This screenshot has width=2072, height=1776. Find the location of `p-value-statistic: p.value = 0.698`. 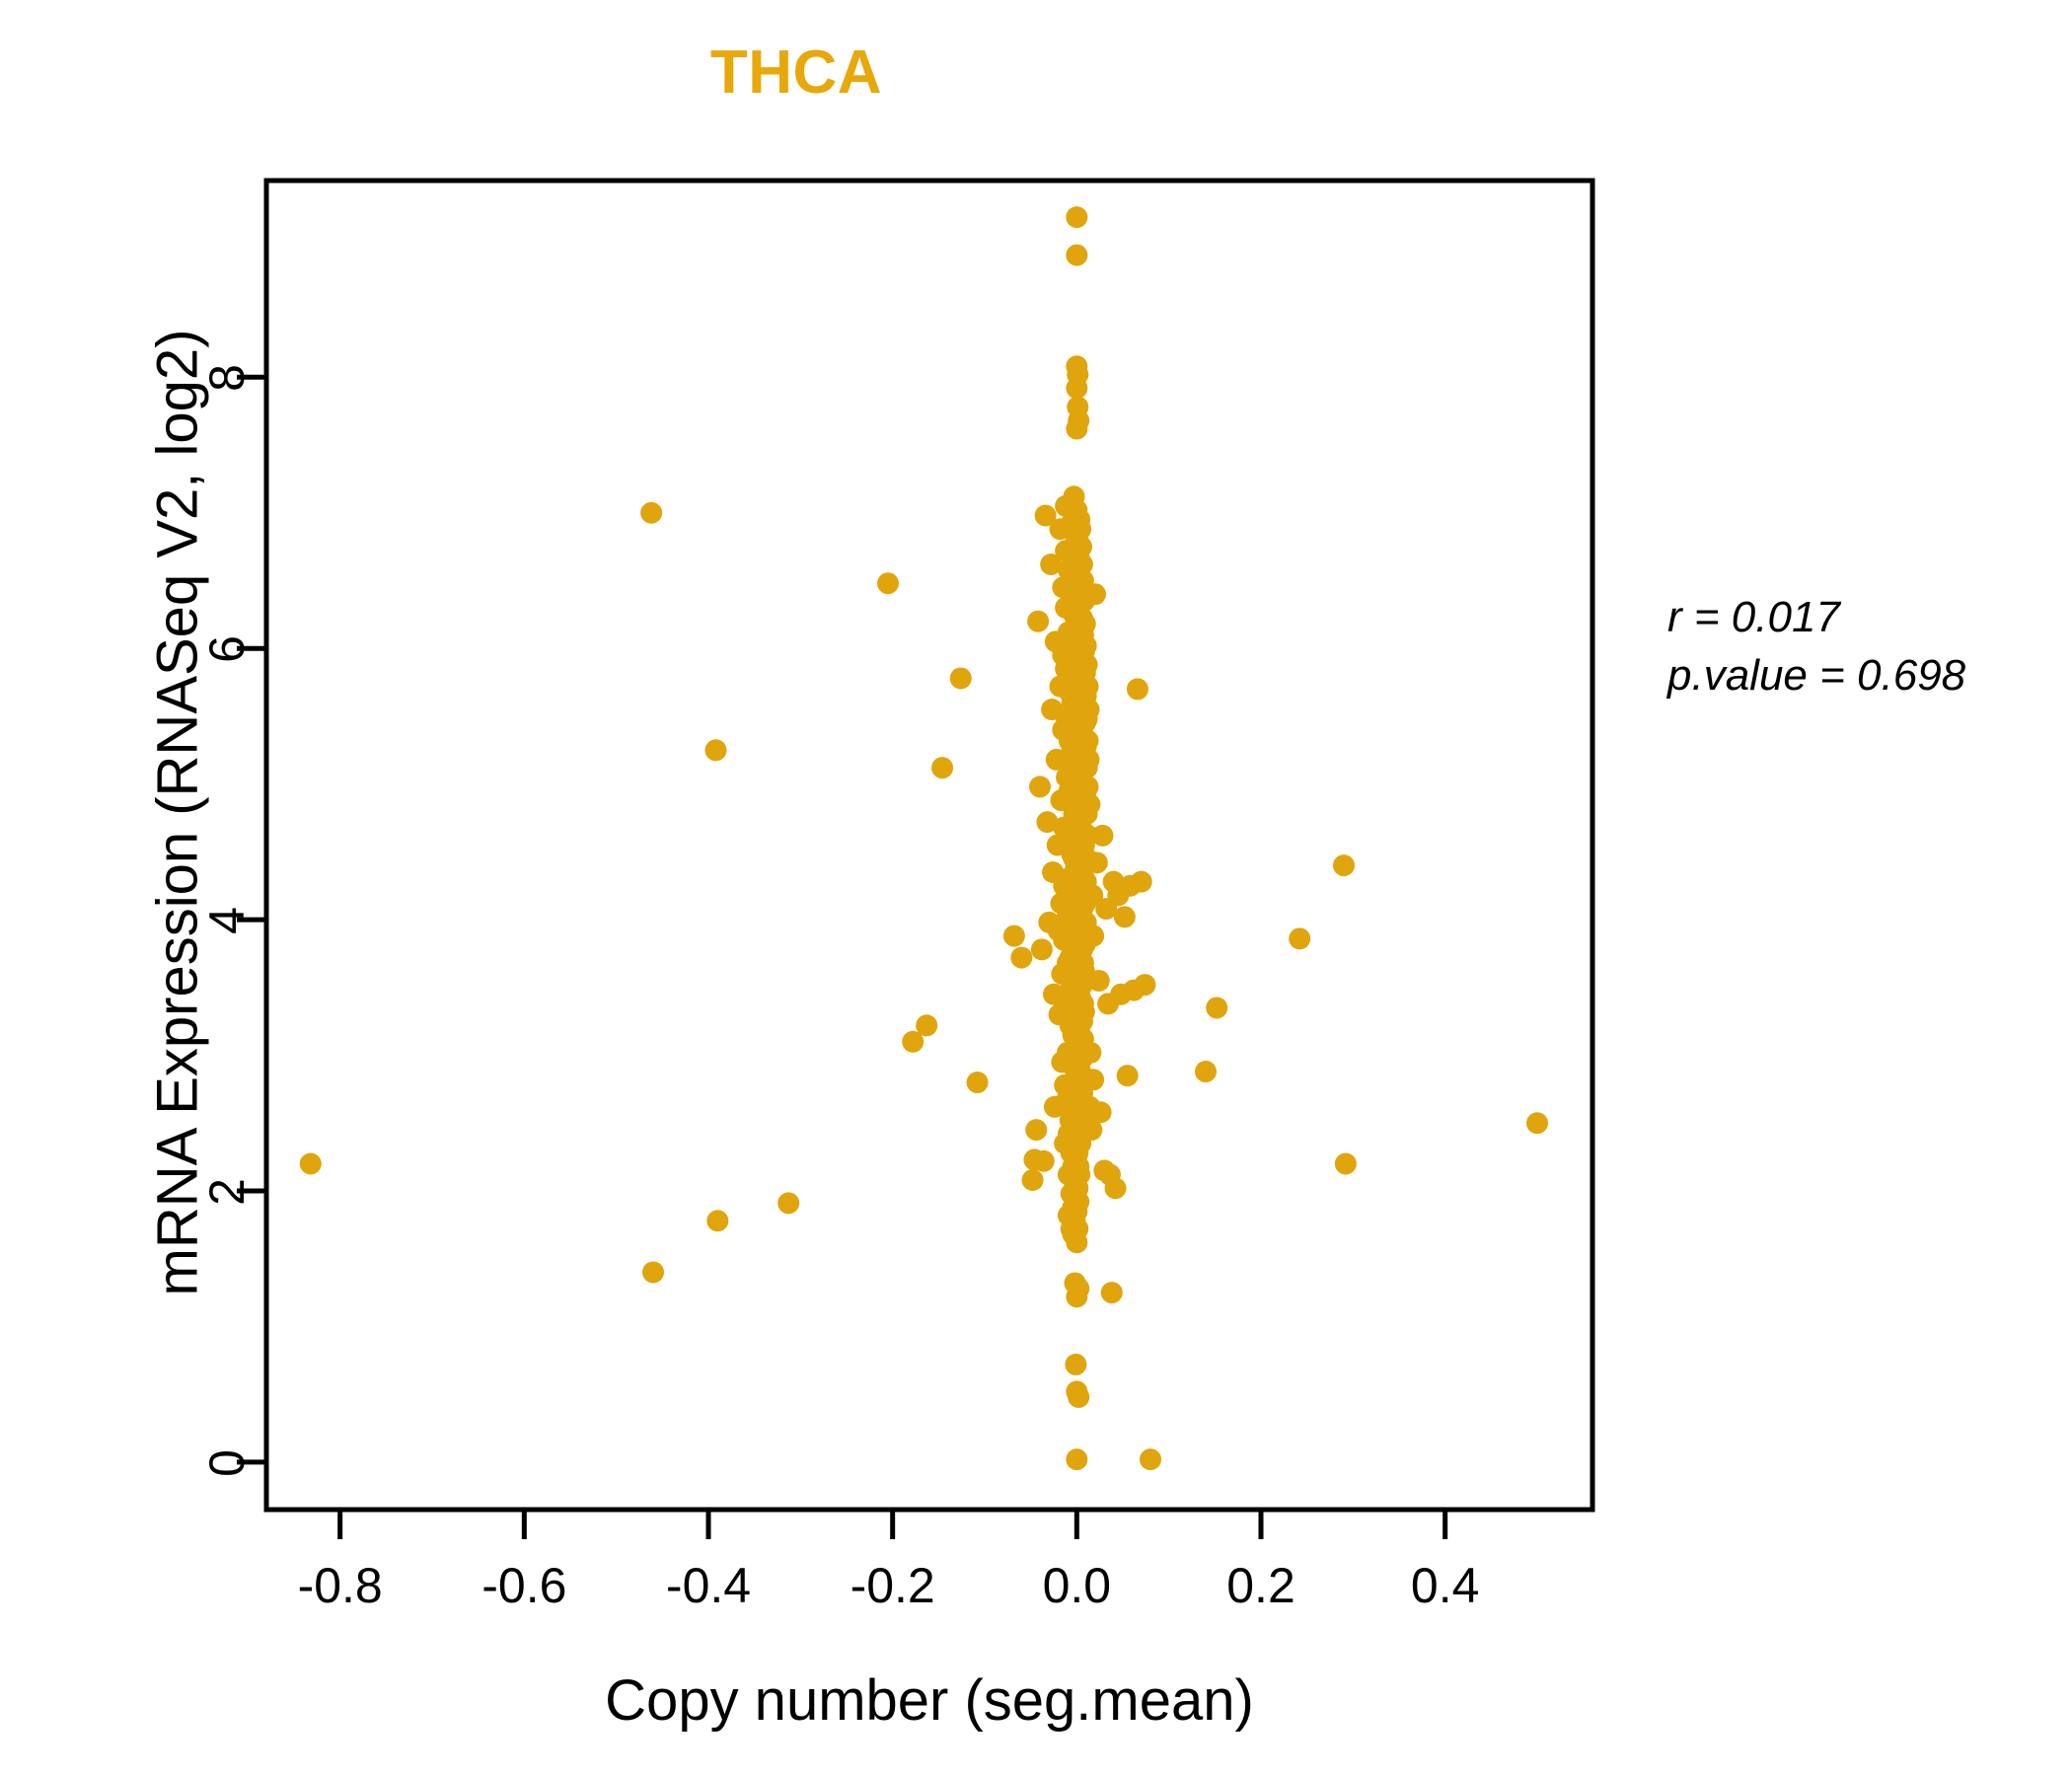

p-value-statistic: p.value = 0.698 is located at coordinates (1817, 676).